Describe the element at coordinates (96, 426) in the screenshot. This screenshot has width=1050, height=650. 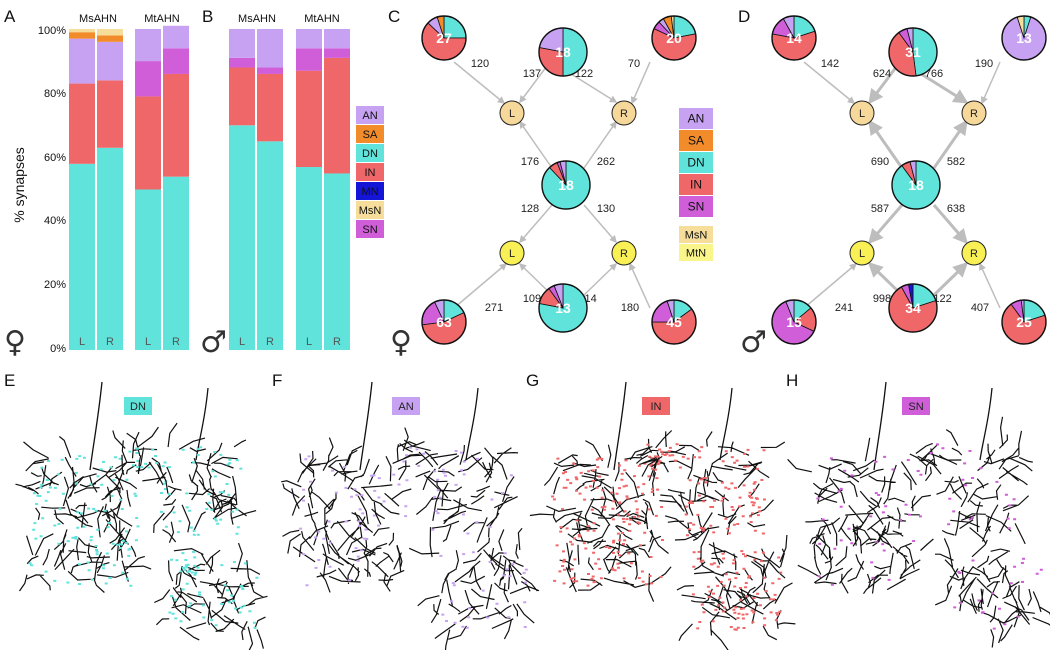
I see `axon-left` at that location.